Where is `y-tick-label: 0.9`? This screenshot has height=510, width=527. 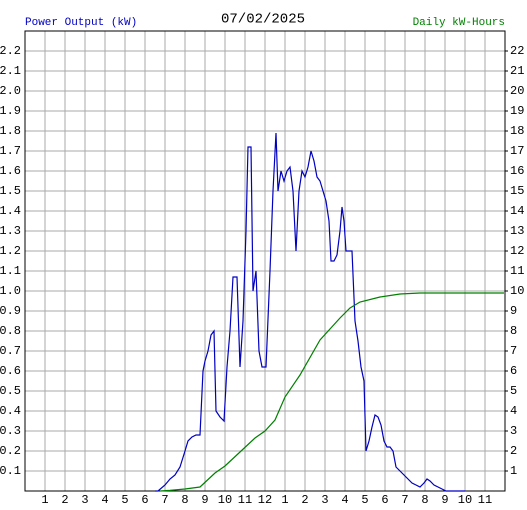
y-tick-label: 0.9 is located at coordinates (10, 311).